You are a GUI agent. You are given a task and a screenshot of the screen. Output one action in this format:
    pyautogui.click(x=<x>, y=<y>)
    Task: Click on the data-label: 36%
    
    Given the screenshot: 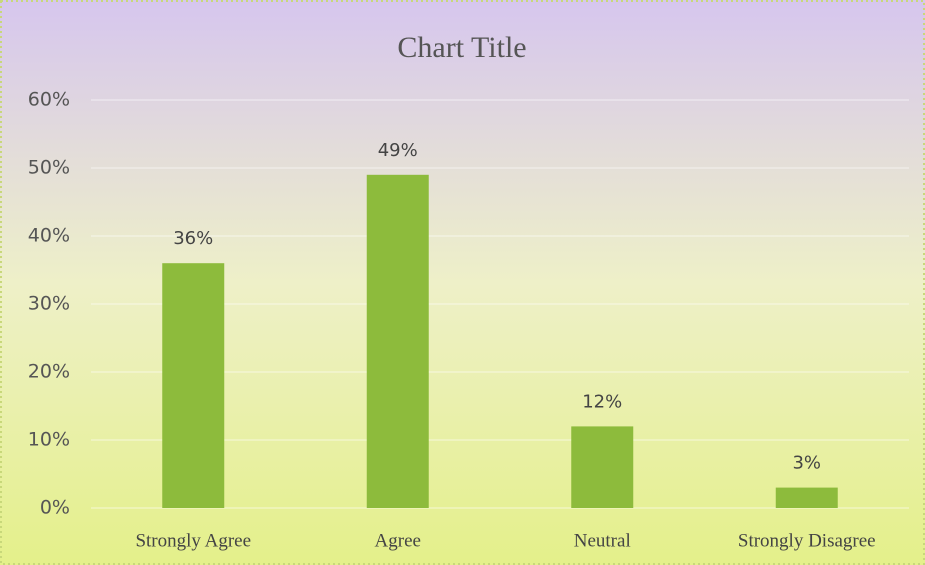 What is the action you would take?
    pyautogui.click(x=193, y=238)
    